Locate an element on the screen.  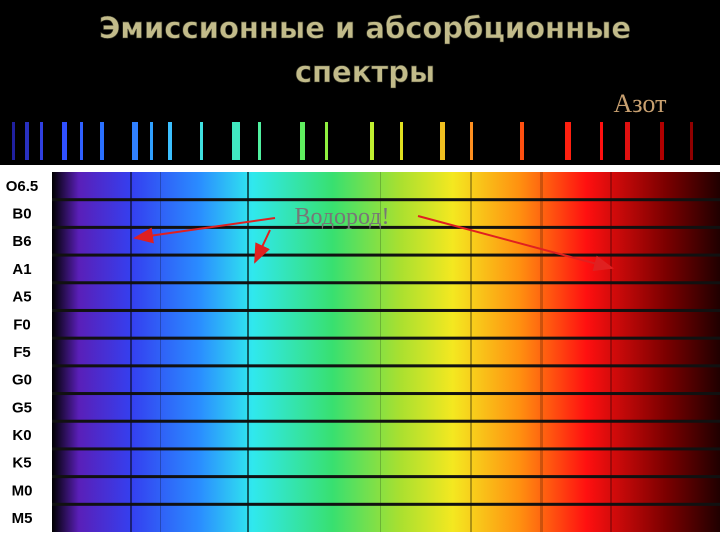
spectral-class: M0 is located at coordinates (22, 490).